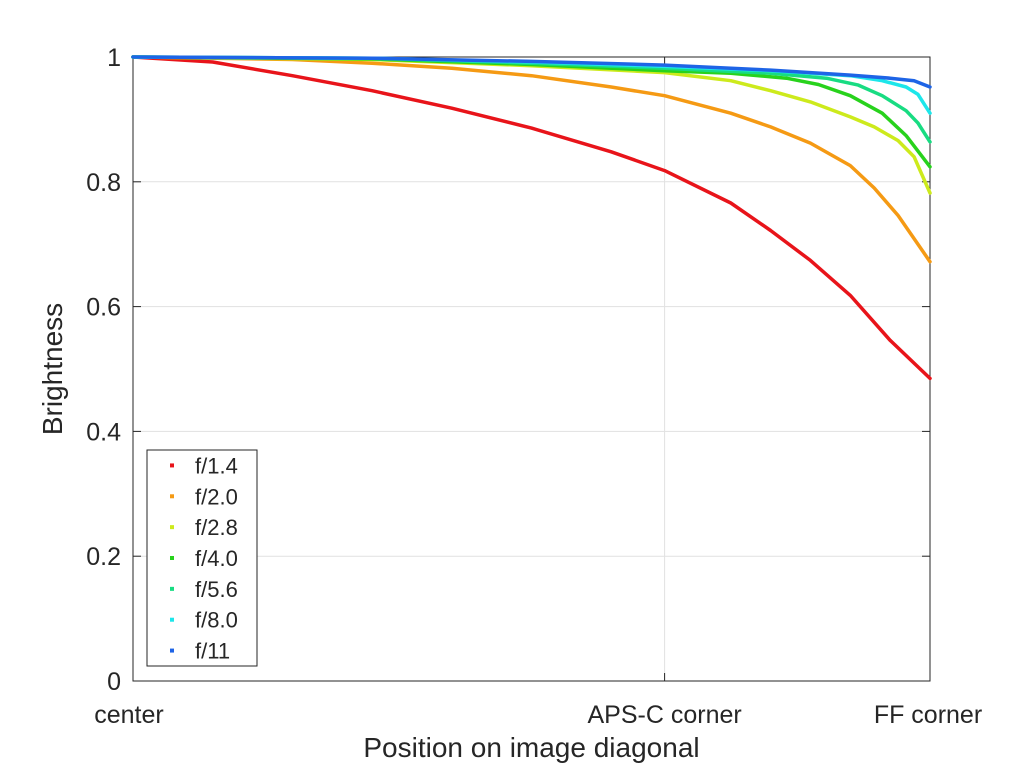 This screenshot has width=1026, height=766. Describe the element at coordinates (114, 58) in the screenshot. I see `y-tick-label: 1` at that location.